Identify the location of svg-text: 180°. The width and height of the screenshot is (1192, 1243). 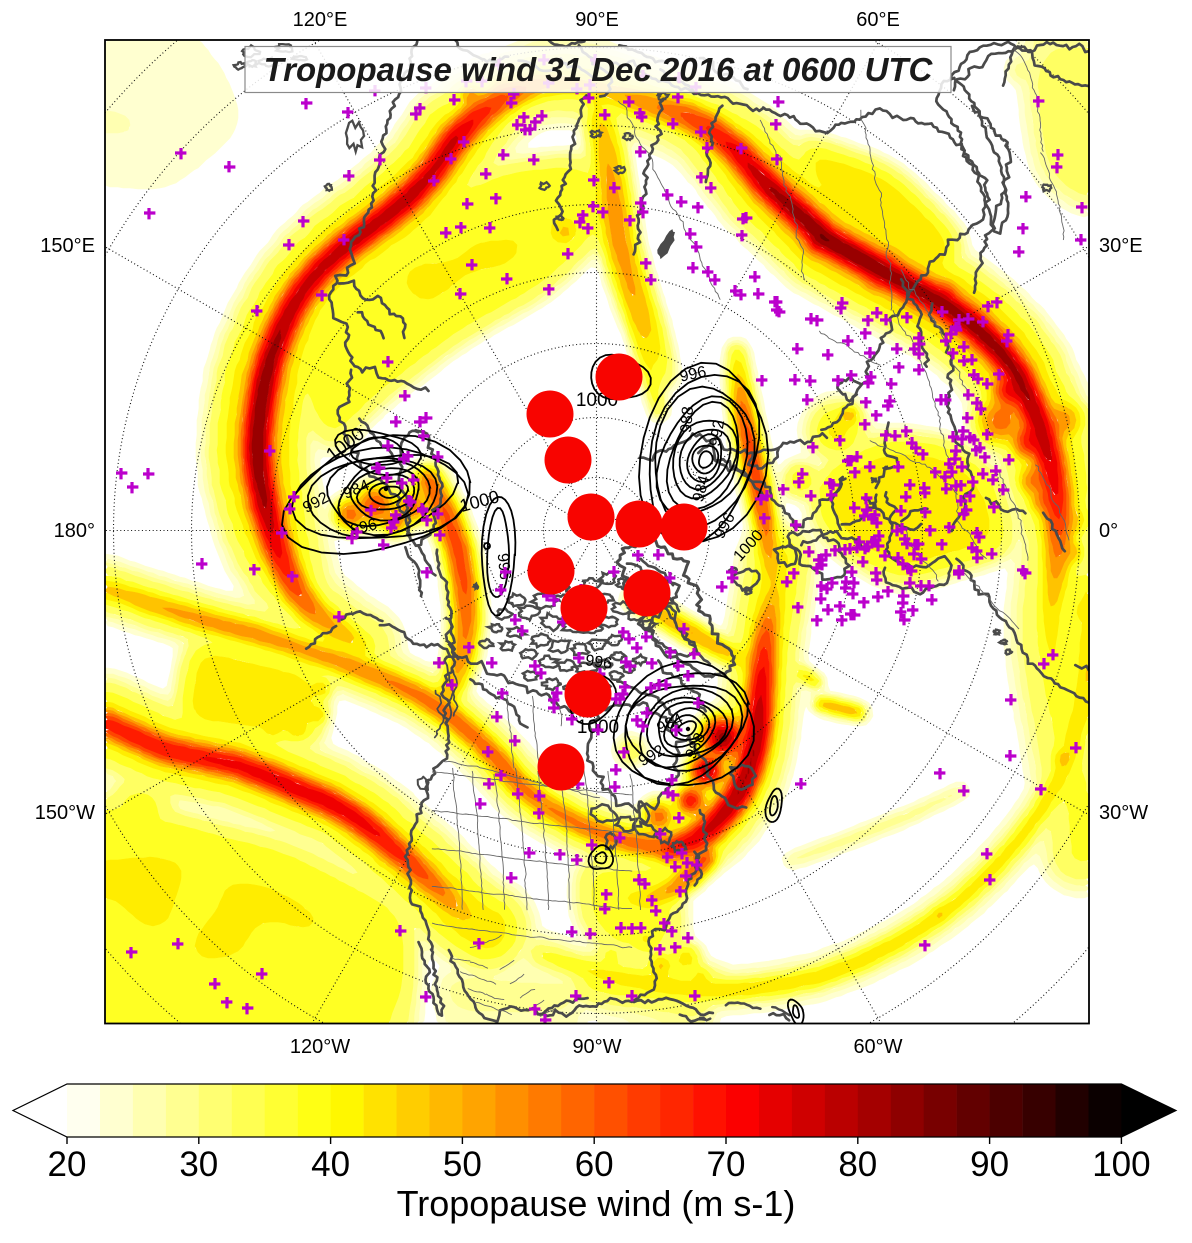
(74, 531).